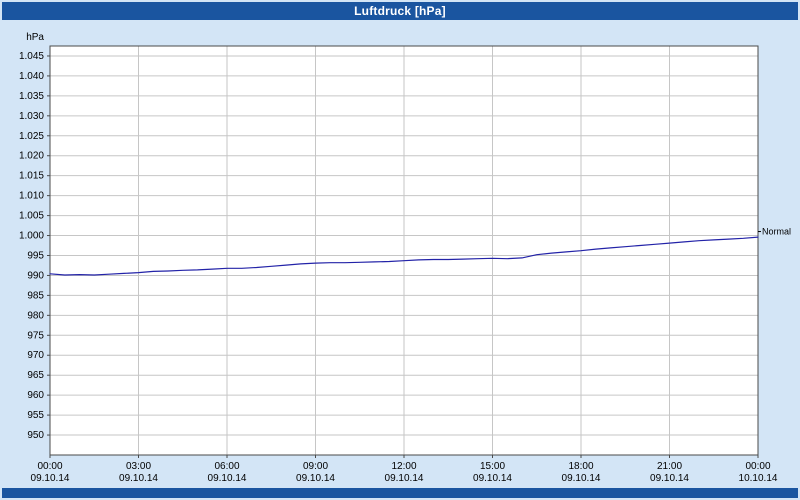  Describe the element at coordinates (31, 176) in the screenshot. I see `y-tick-label: 1.015` at that location.